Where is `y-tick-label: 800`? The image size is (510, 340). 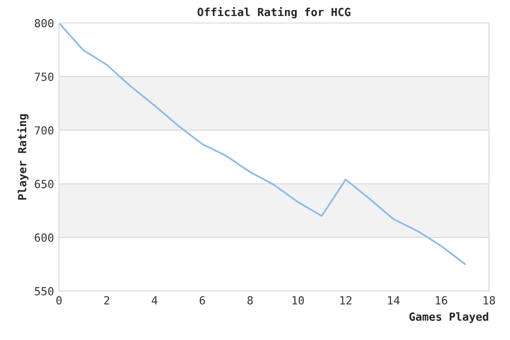 y-tick-label: 800 is located at coordinates (44, 23).